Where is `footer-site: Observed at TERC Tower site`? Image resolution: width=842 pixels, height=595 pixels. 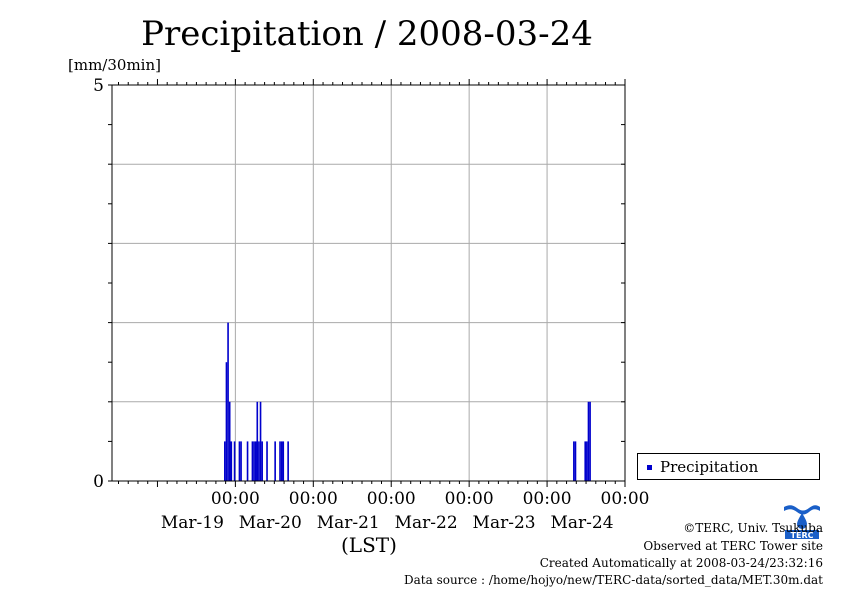
footer-site: Observed at TERC Tower site is located at coordinates (733, 546).